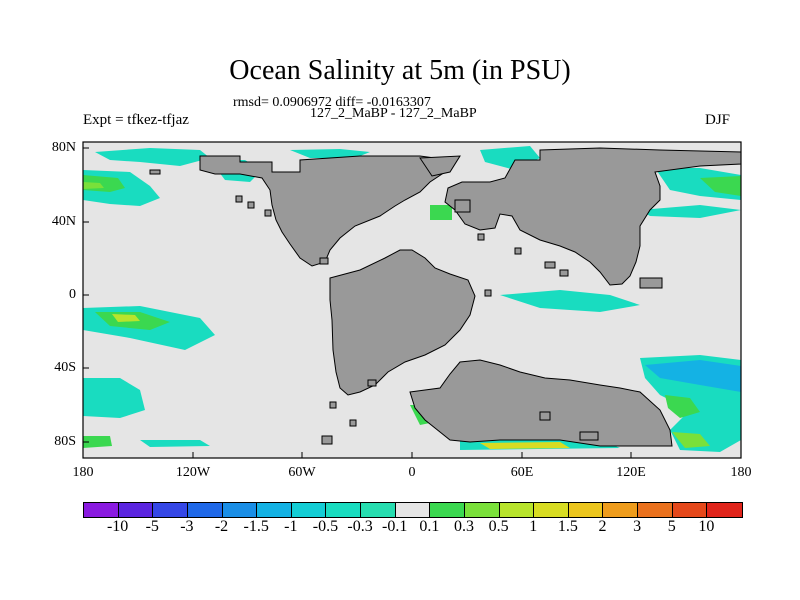  I want to click on season-label: DJF, so click(718, 120).